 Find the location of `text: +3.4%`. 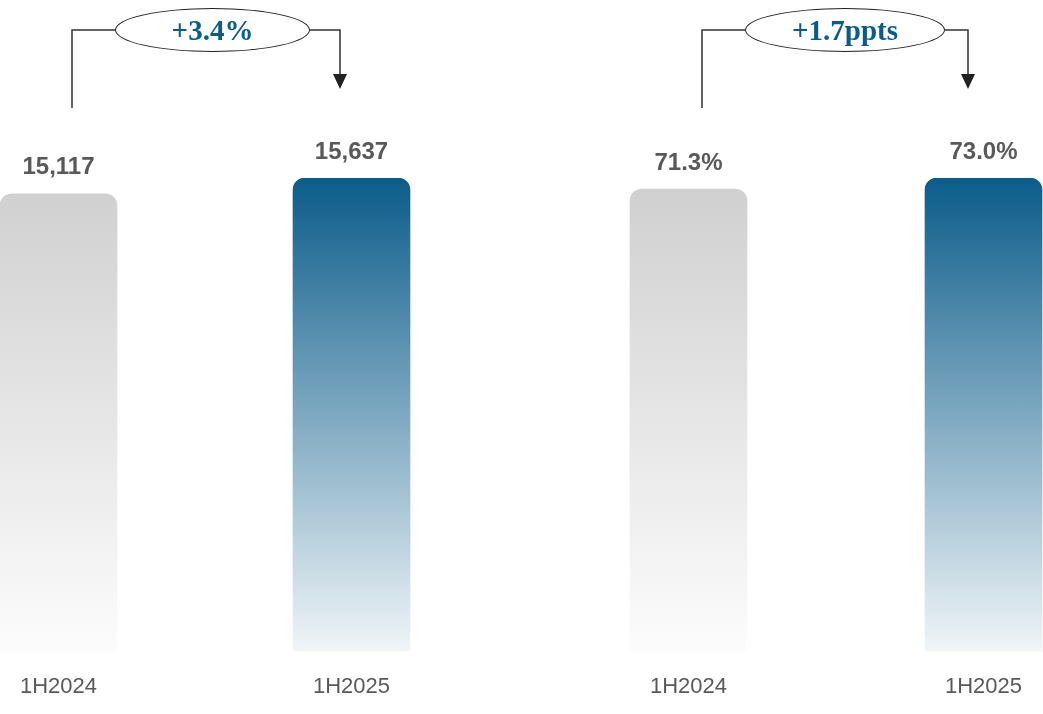

text: +3.4% is located at coordinates (212, 30).